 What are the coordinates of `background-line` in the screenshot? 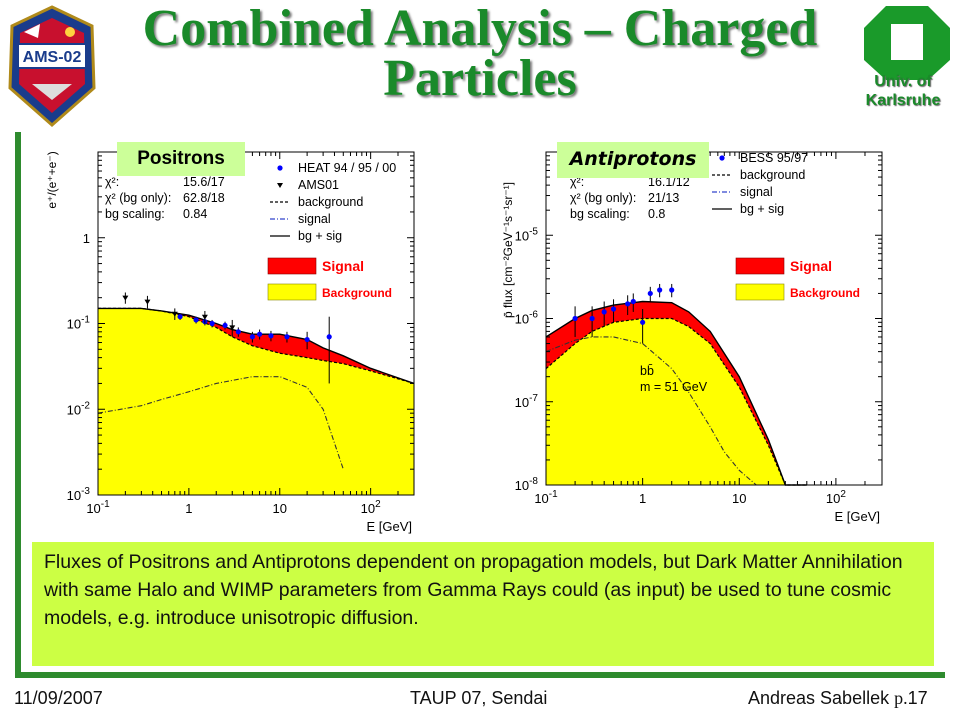 It's located at (256, 346).